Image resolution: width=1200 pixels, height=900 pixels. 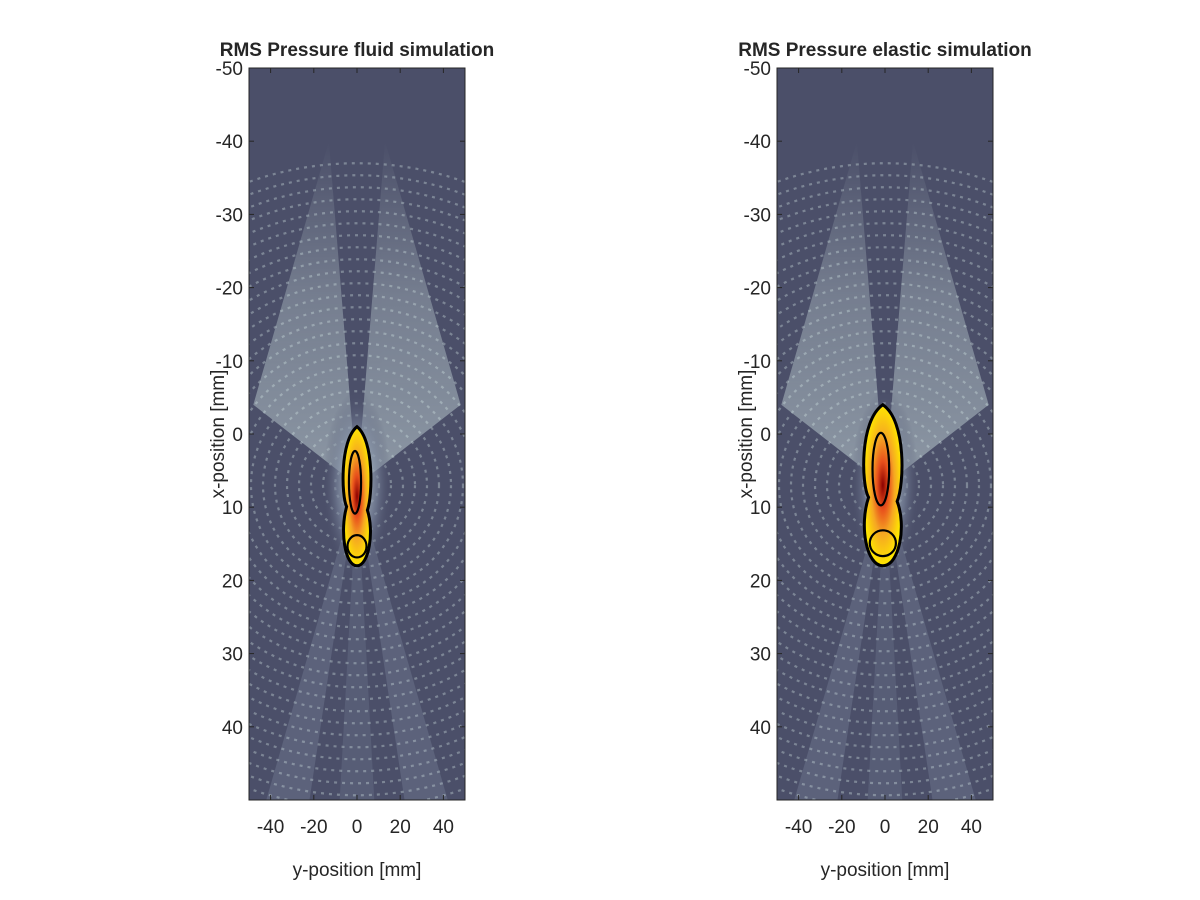 I want to click on beam-lobes, so click(x=885, y=470).